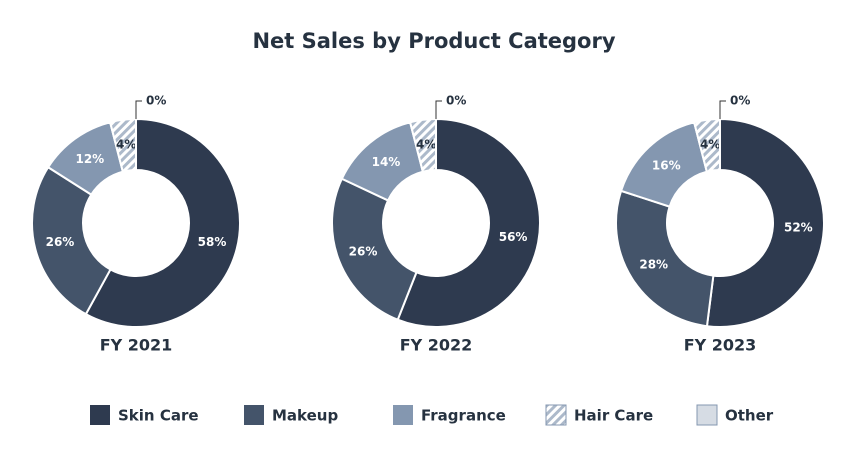  I want to click on data-label: 52%, so click(798, 227).